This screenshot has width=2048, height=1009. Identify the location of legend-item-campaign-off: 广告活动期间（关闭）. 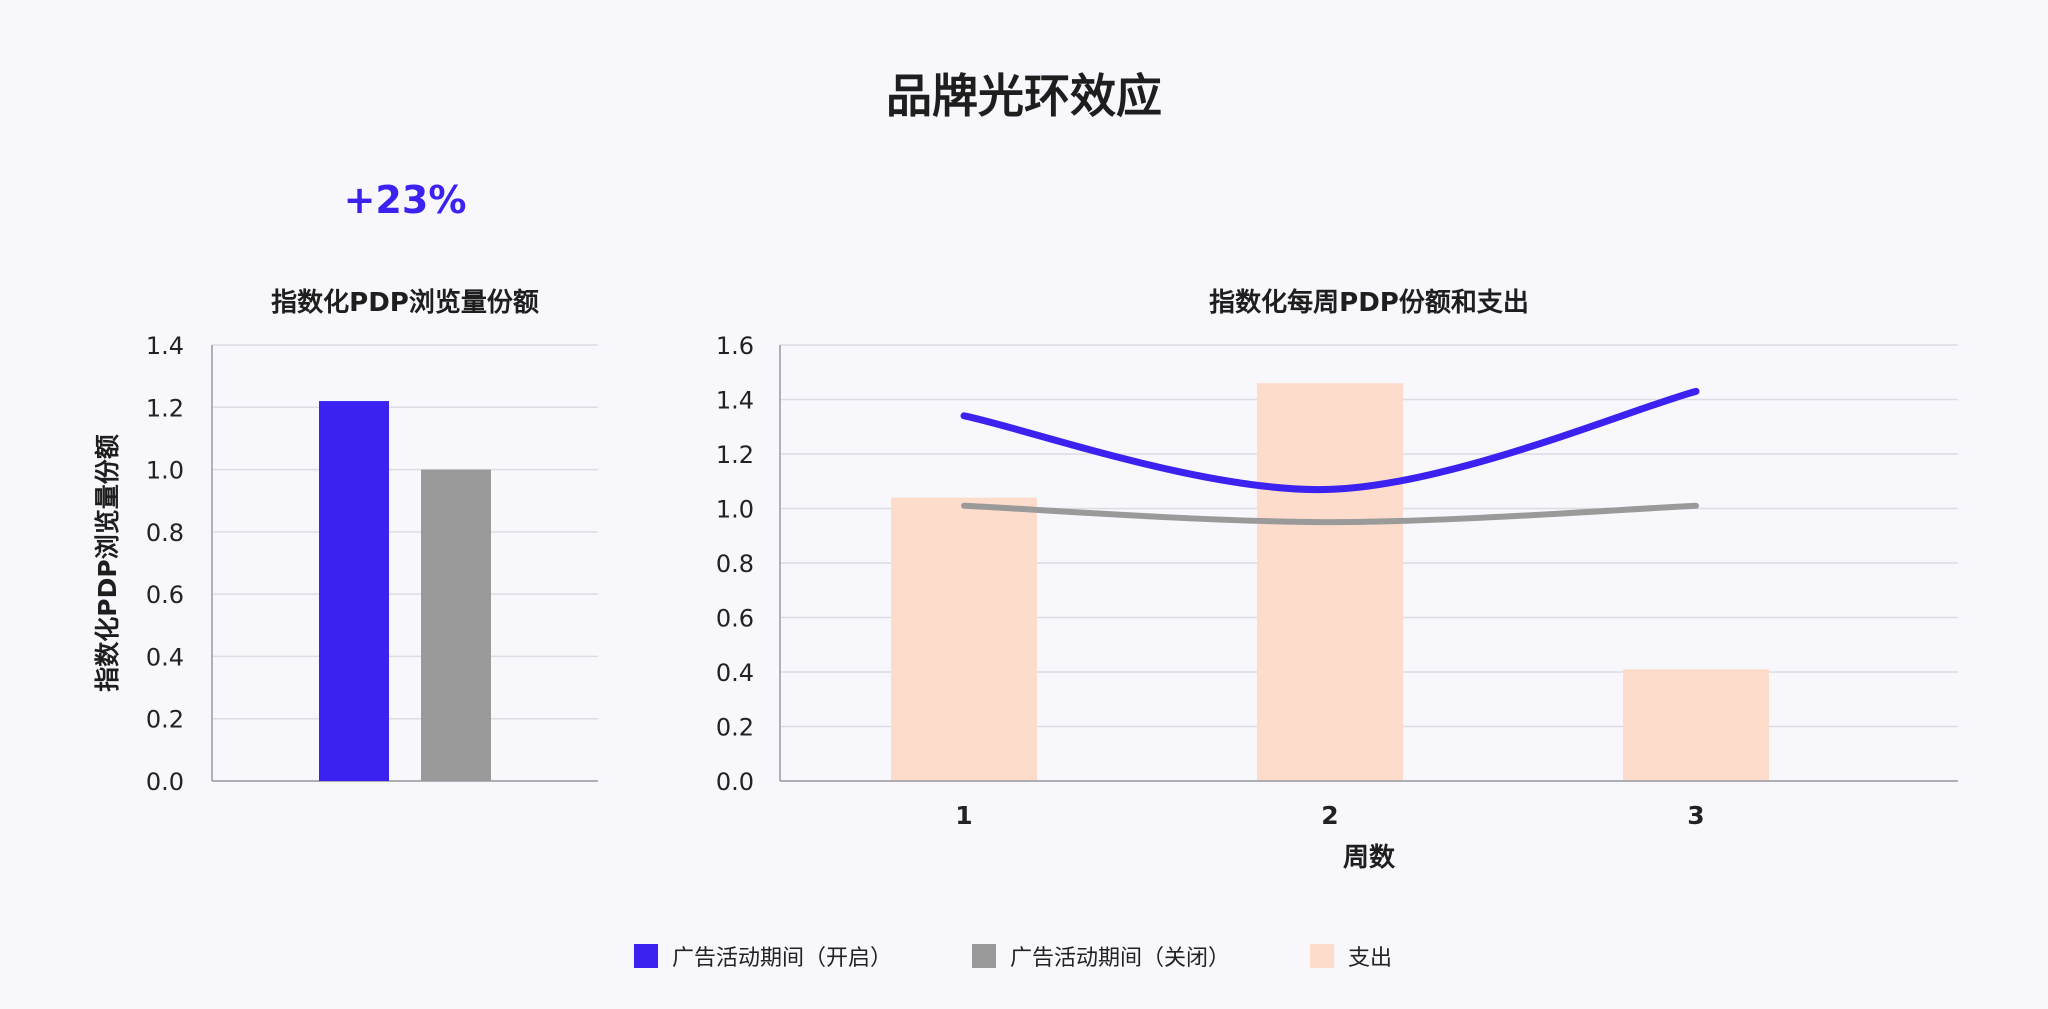
(1101, 956).